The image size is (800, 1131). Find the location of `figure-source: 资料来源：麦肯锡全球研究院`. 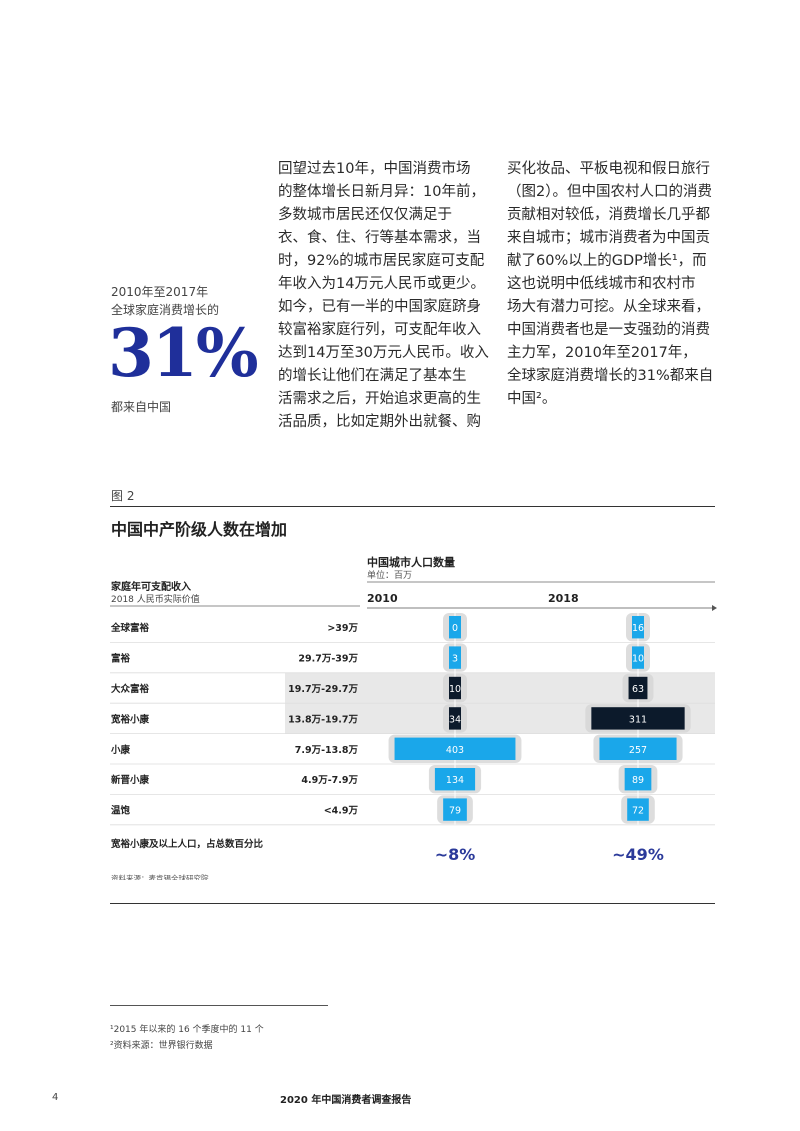

figure-source: 资料来源：麦肯锡全球研究院 is located at coordinates (160, 876).